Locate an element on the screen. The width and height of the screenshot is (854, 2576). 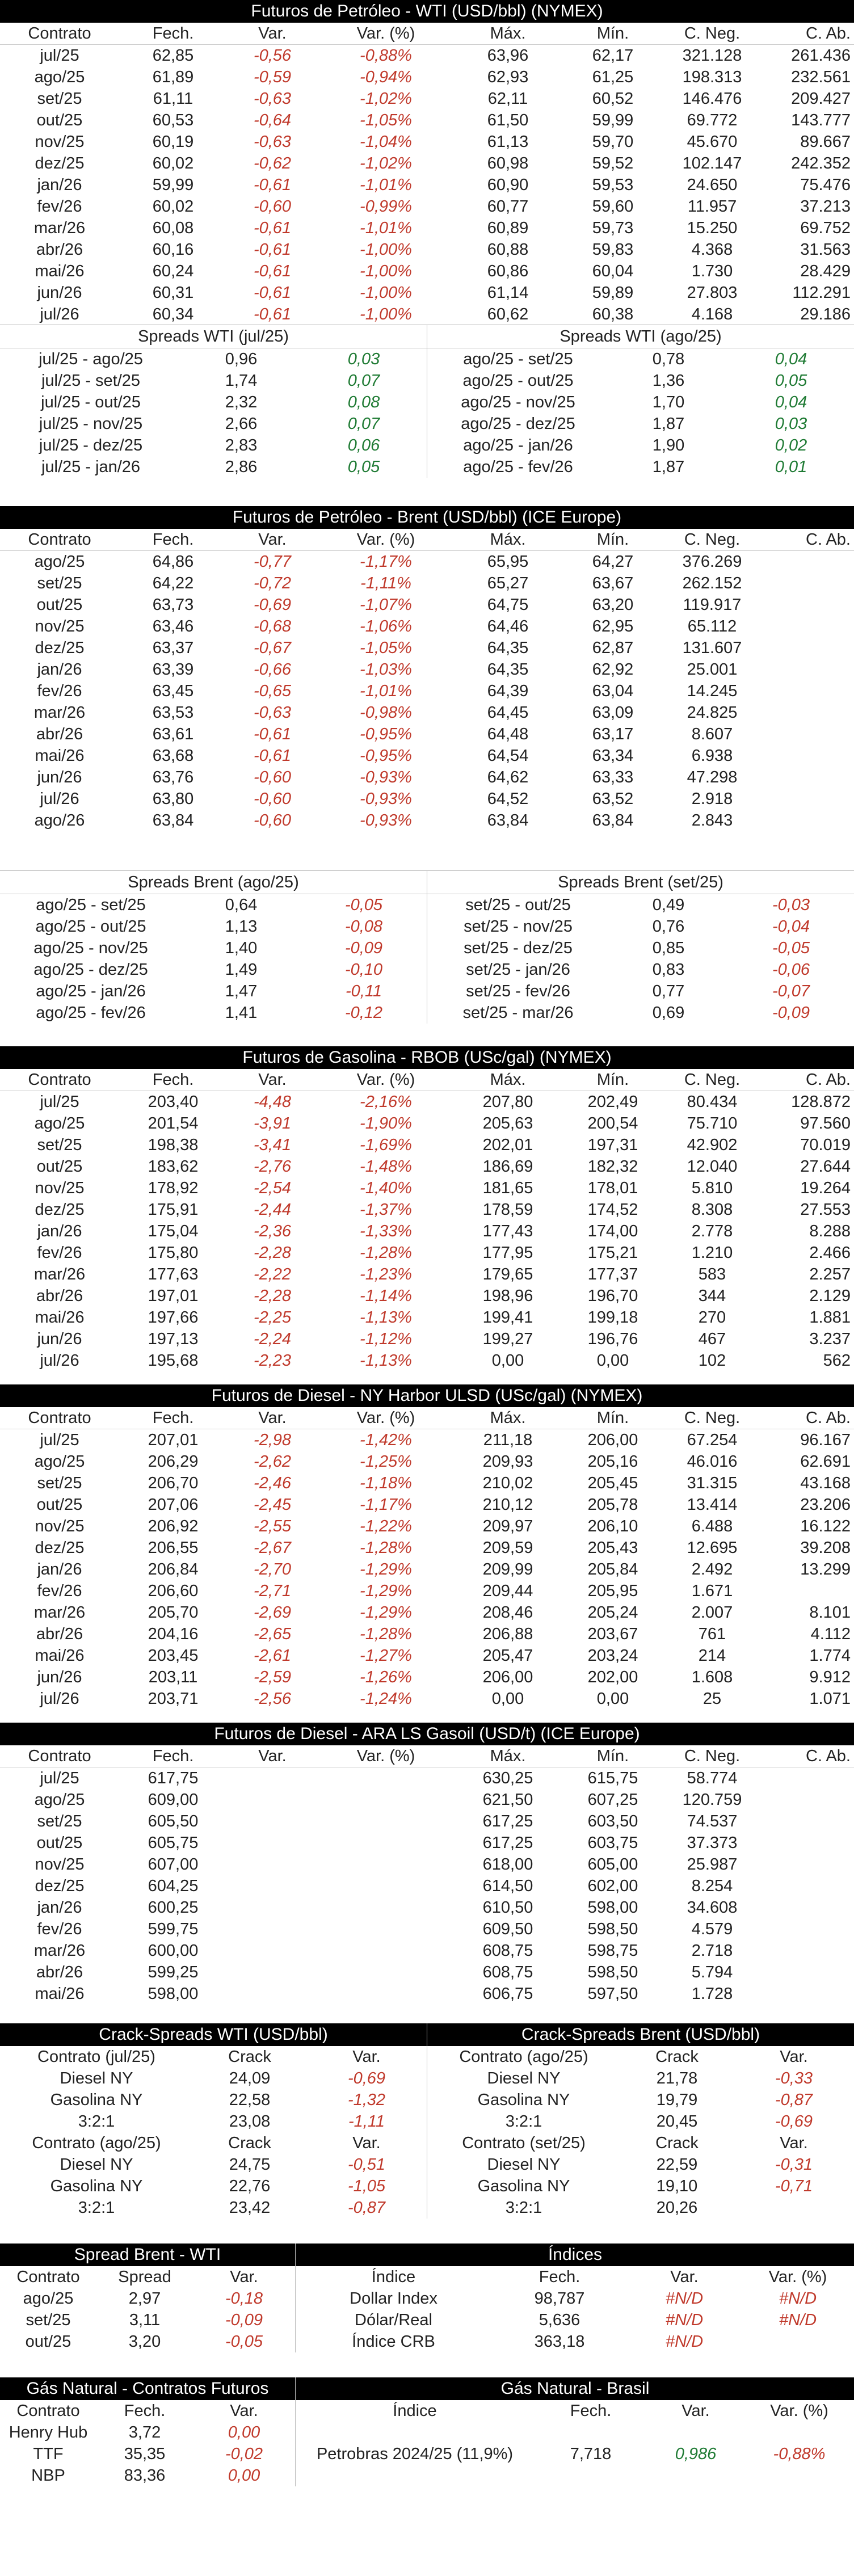
table-cell: 605,50 is located at coordinates (173, 1821).